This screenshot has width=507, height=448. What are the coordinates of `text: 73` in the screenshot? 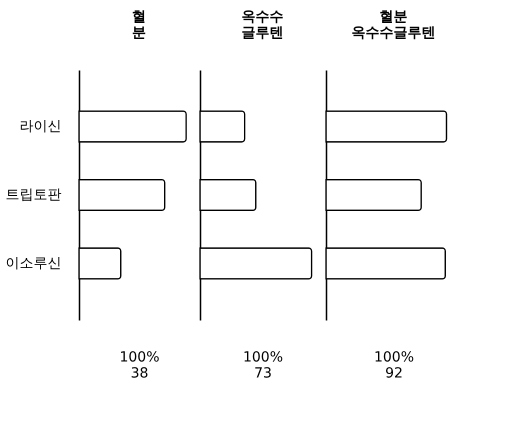 It's located at (263, 374).